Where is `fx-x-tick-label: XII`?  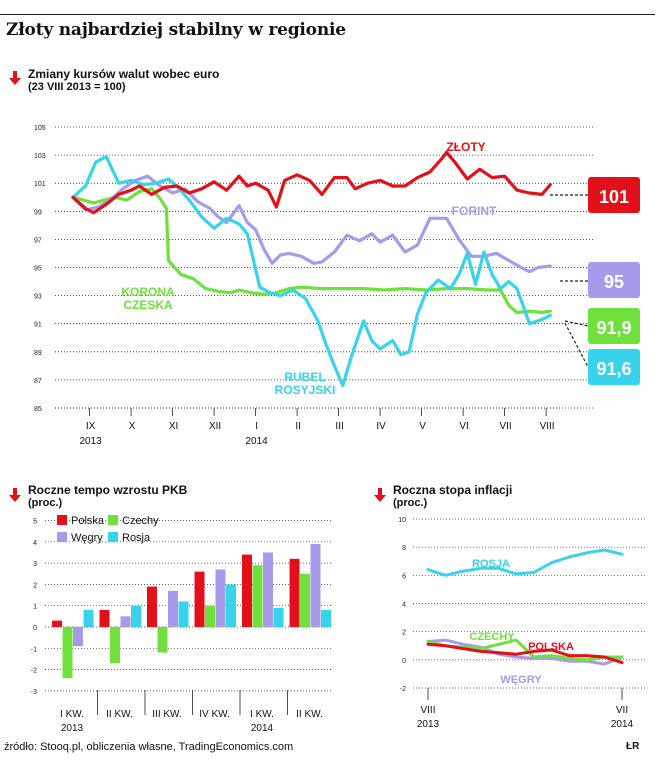
fx-x-tick-label: XII is located at coordinates (215, 426).